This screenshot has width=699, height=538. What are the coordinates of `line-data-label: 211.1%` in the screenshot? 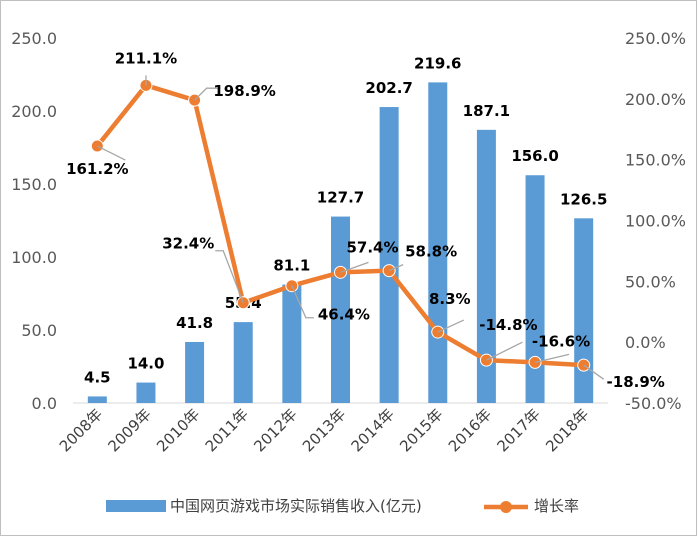 It's located at (146, 58).